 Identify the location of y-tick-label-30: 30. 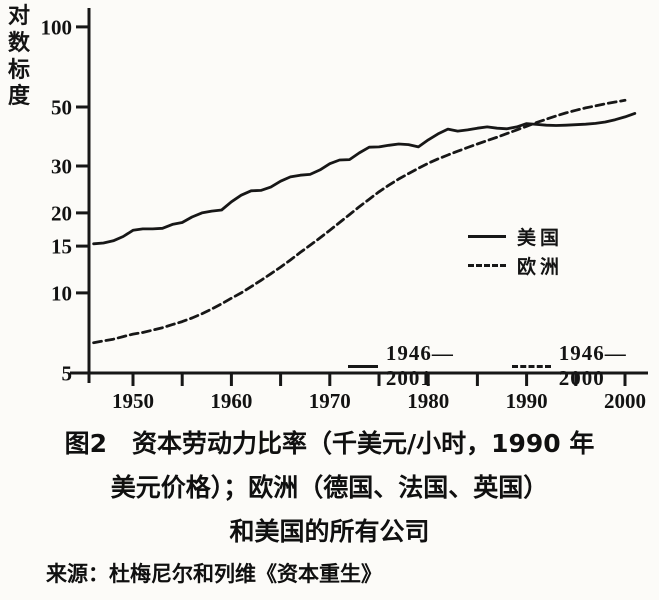
(61, 167).